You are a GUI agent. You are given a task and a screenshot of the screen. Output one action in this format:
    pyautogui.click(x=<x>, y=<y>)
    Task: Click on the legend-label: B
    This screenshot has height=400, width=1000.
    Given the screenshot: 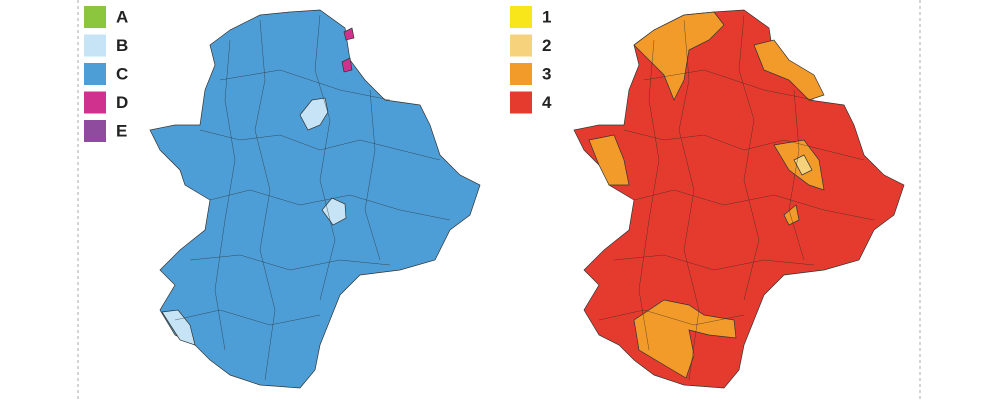 What is the action you would take?
    pyautogui.click(x=122, y=45)
    